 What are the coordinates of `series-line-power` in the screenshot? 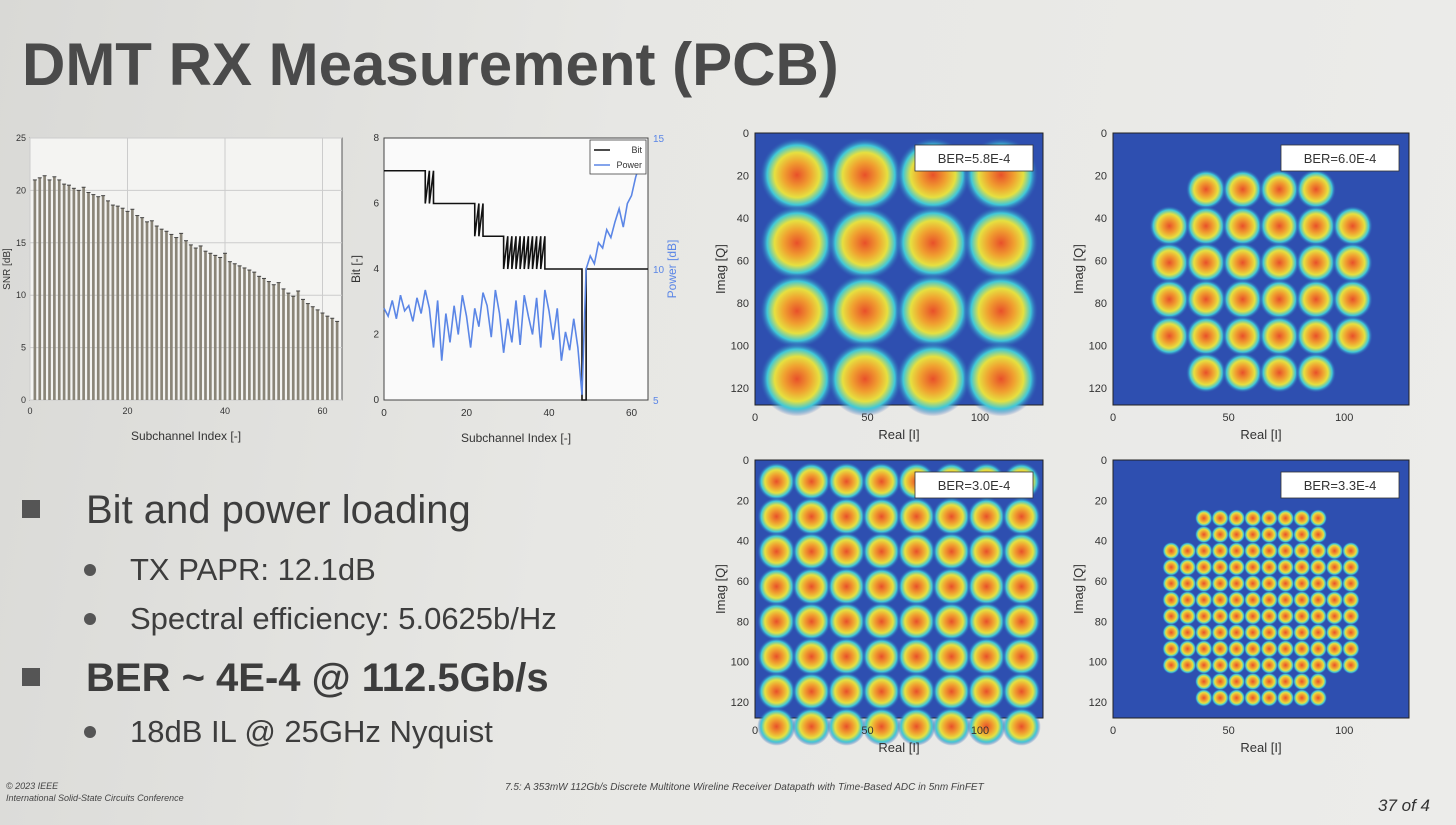 It's located at (514, 269).